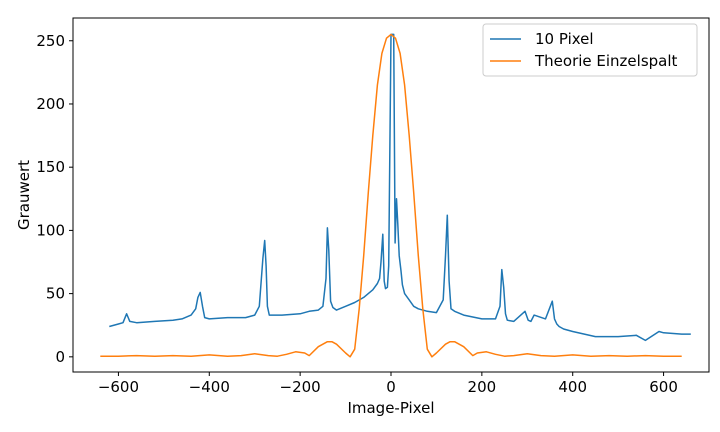 This screenshot has height=432, width=720. Describe the element at coordinates (60, 357) in the screenshot. I see `y-tick-label: 0` at that location.